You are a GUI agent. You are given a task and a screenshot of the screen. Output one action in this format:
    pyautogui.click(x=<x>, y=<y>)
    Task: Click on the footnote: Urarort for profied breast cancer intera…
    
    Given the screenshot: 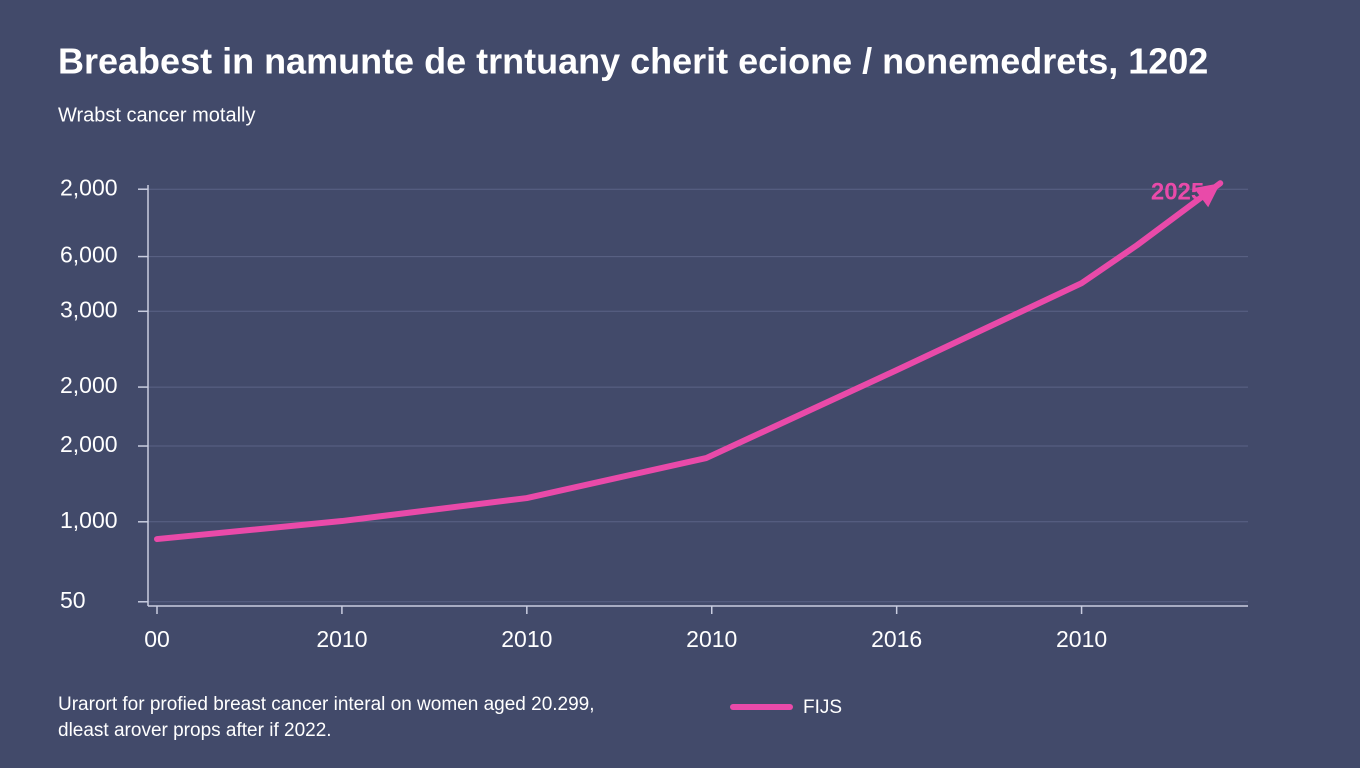 What is the action you would take?
    pyautogui.click(x=326, y=704)
    